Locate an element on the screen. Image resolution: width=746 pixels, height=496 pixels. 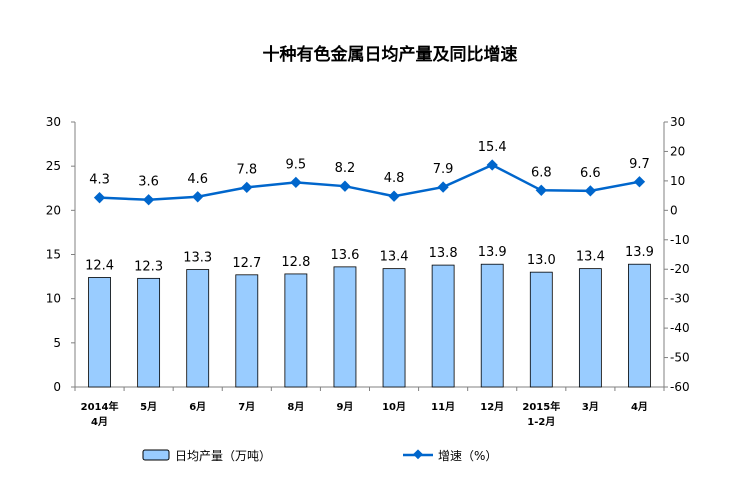
right-tick-label: -50 is located at coordinates (680, 358).